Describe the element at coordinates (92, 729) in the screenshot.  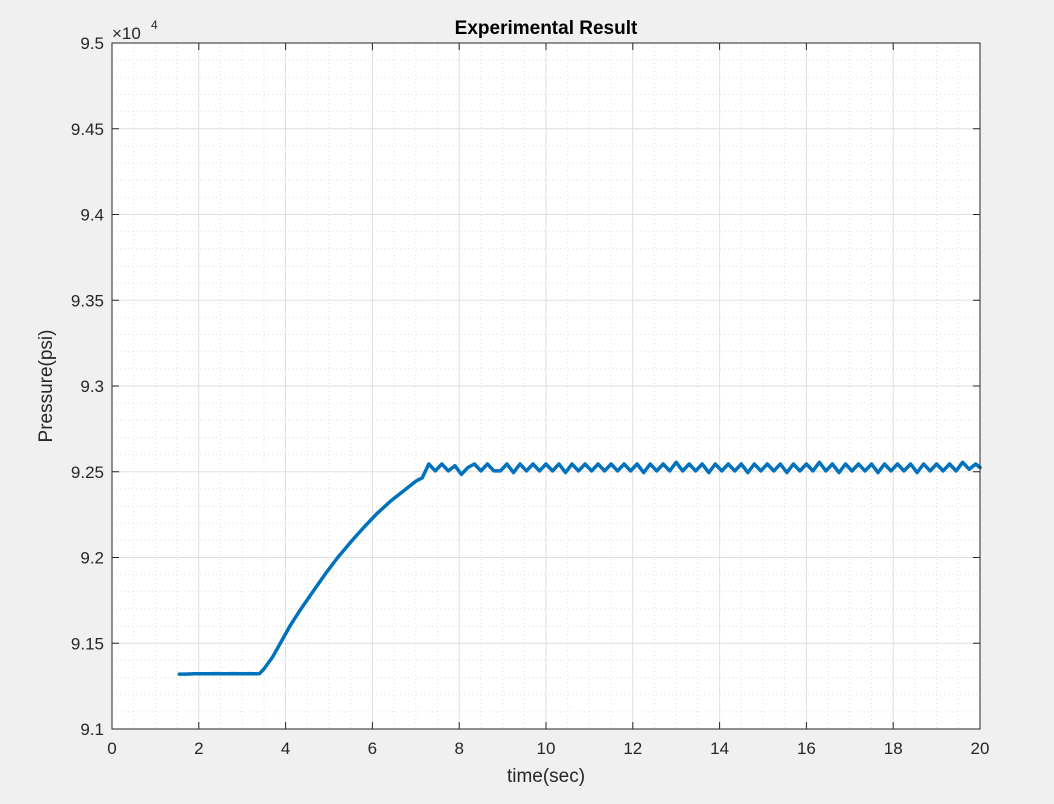
I see `y-tick-label: 9.1` at that location.